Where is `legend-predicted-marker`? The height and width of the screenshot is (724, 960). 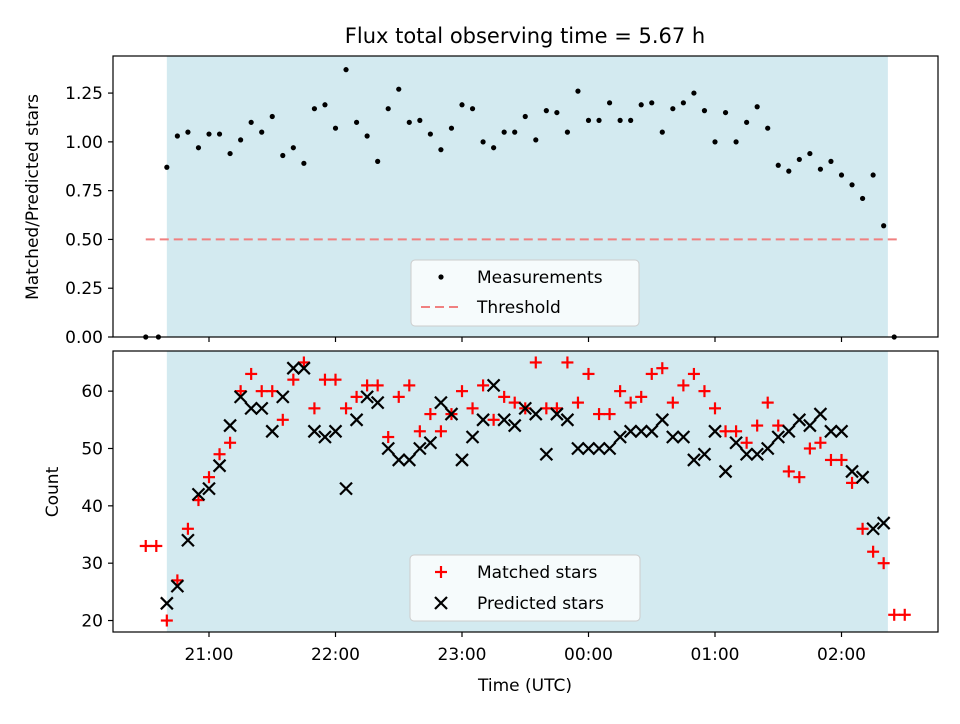
legend-predicted-marker is located at coordinates (441, 603).